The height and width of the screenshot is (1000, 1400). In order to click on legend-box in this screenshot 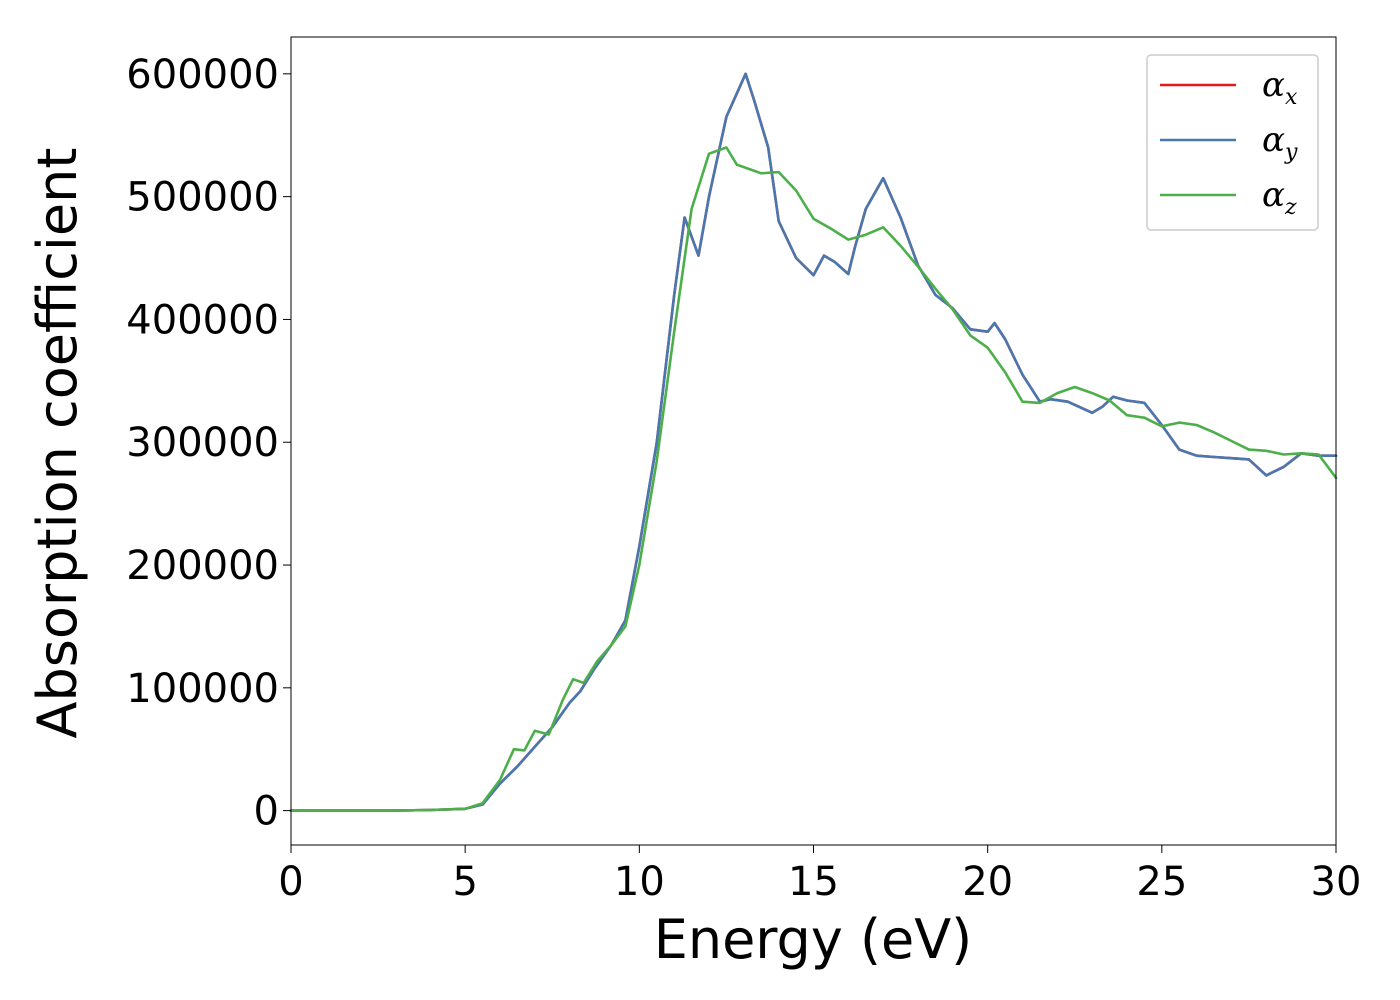, I will do `click(1232, 142)`.